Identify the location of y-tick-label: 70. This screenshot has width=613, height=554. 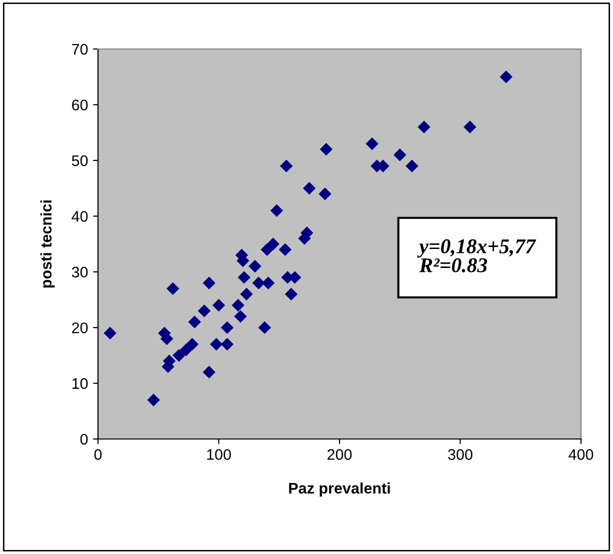
(80, 49).